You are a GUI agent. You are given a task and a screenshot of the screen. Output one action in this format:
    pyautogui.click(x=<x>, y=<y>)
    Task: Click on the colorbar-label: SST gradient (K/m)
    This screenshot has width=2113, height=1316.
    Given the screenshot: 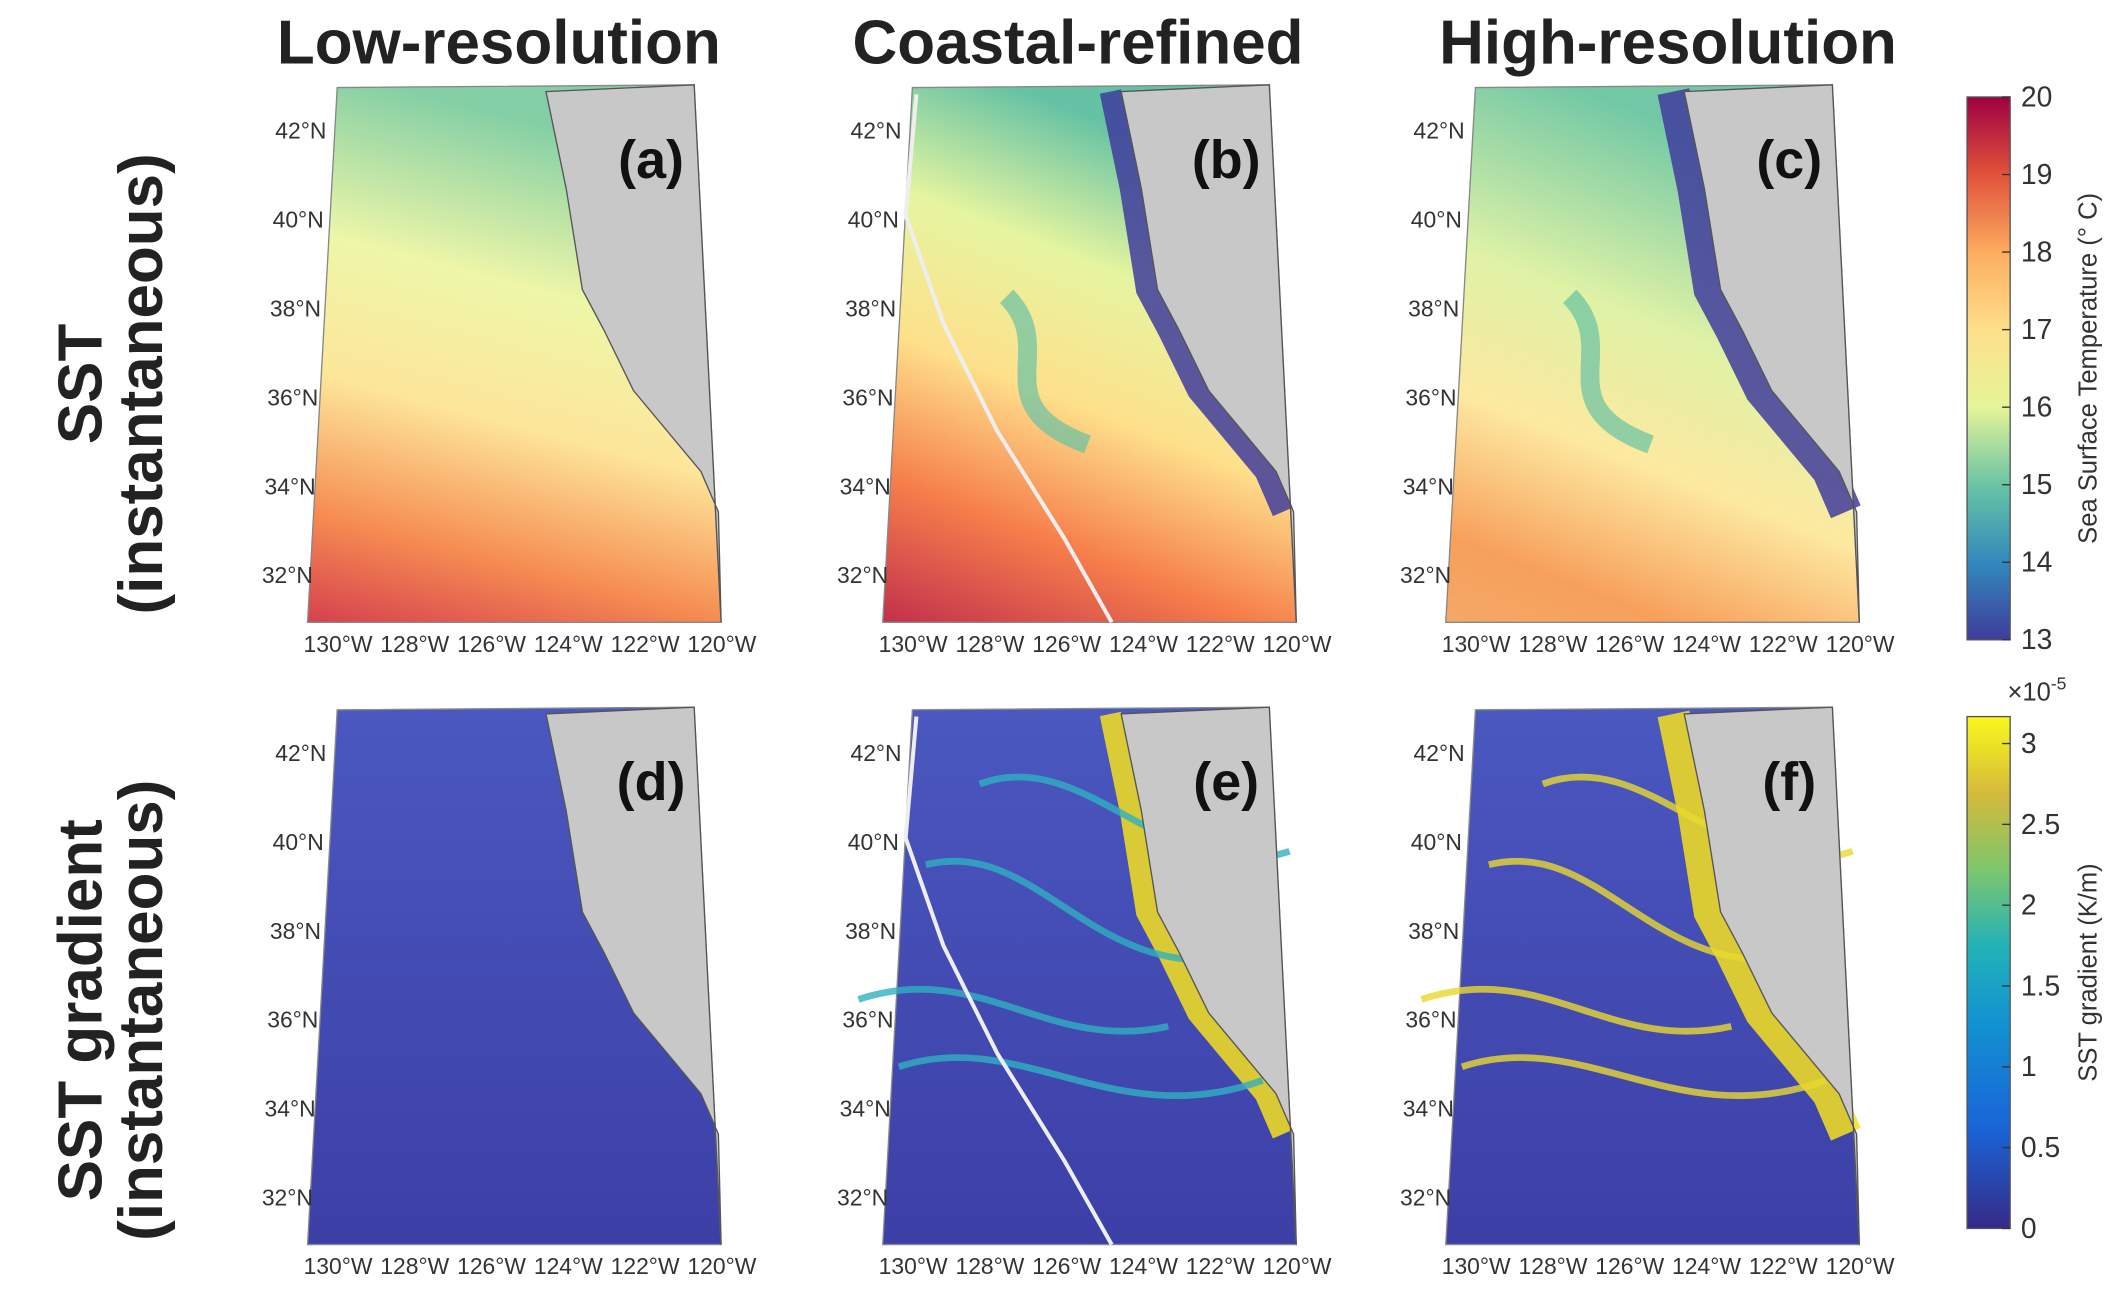 What is the action you would take?
    pyautogui.click(x=2088, y=972)
    